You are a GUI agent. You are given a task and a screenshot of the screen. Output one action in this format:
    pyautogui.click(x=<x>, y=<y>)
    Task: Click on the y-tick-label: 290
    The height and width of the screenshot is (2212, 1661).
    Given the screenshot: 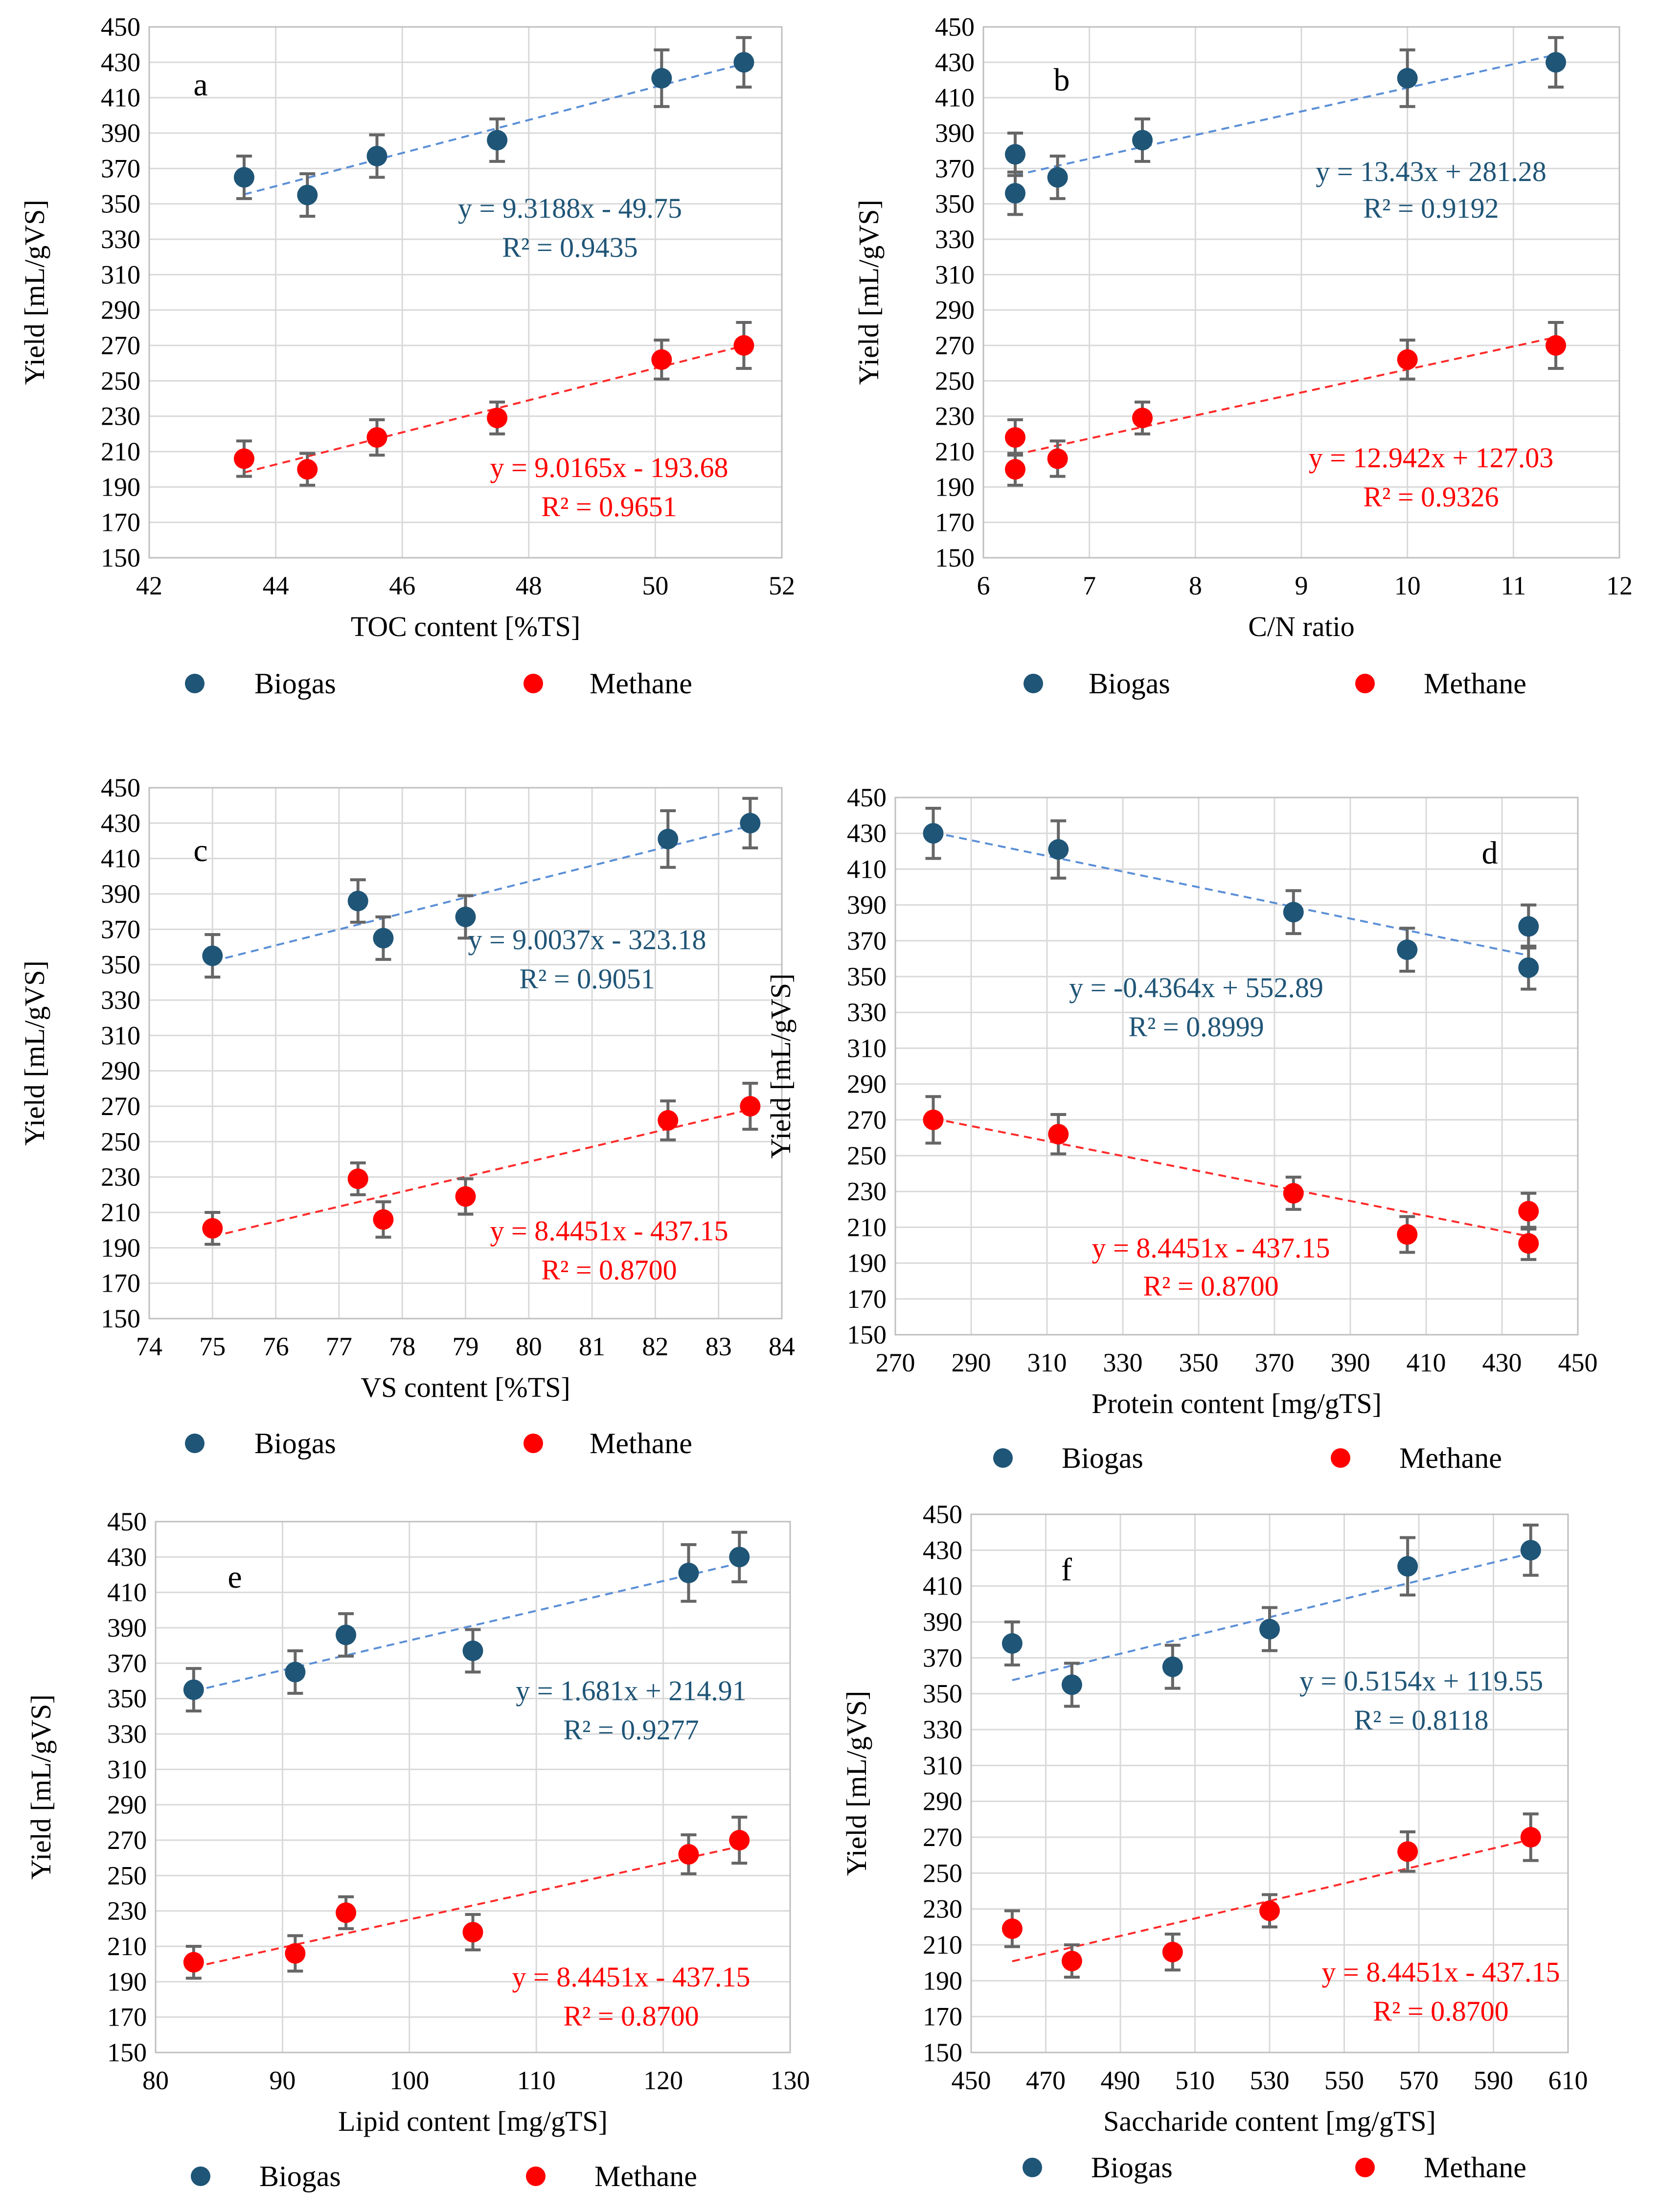 What is the action you would take?
    pyautogui.click(x=955, y=310)
    